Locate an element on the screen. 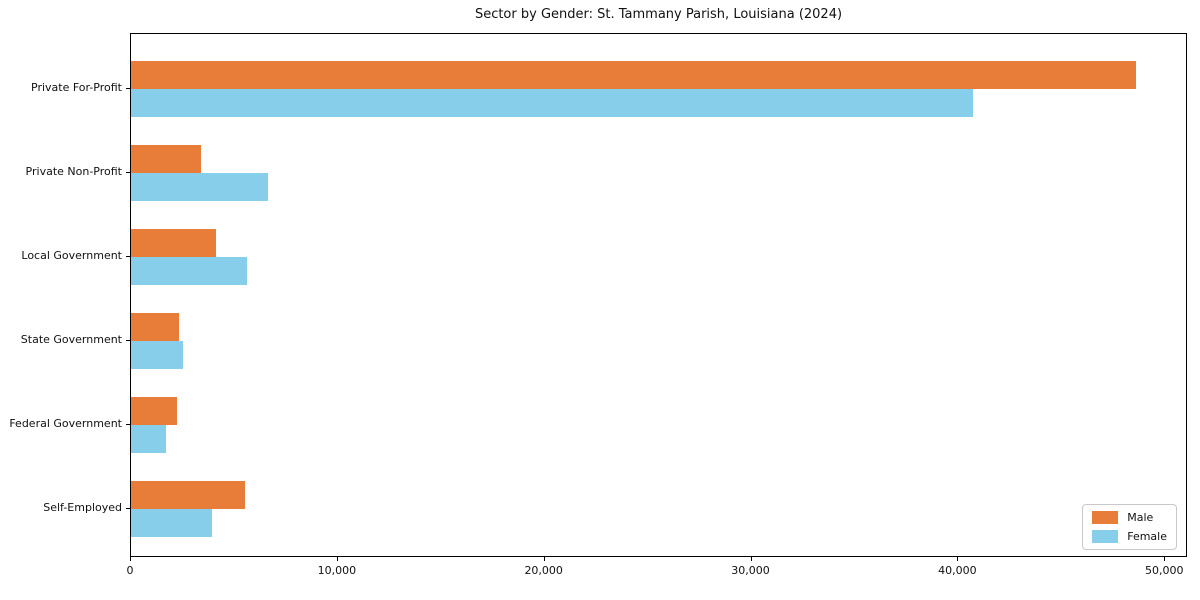  y-tick-label-private-for-profit: Private For-Profit is located at coordinates (76, 87).